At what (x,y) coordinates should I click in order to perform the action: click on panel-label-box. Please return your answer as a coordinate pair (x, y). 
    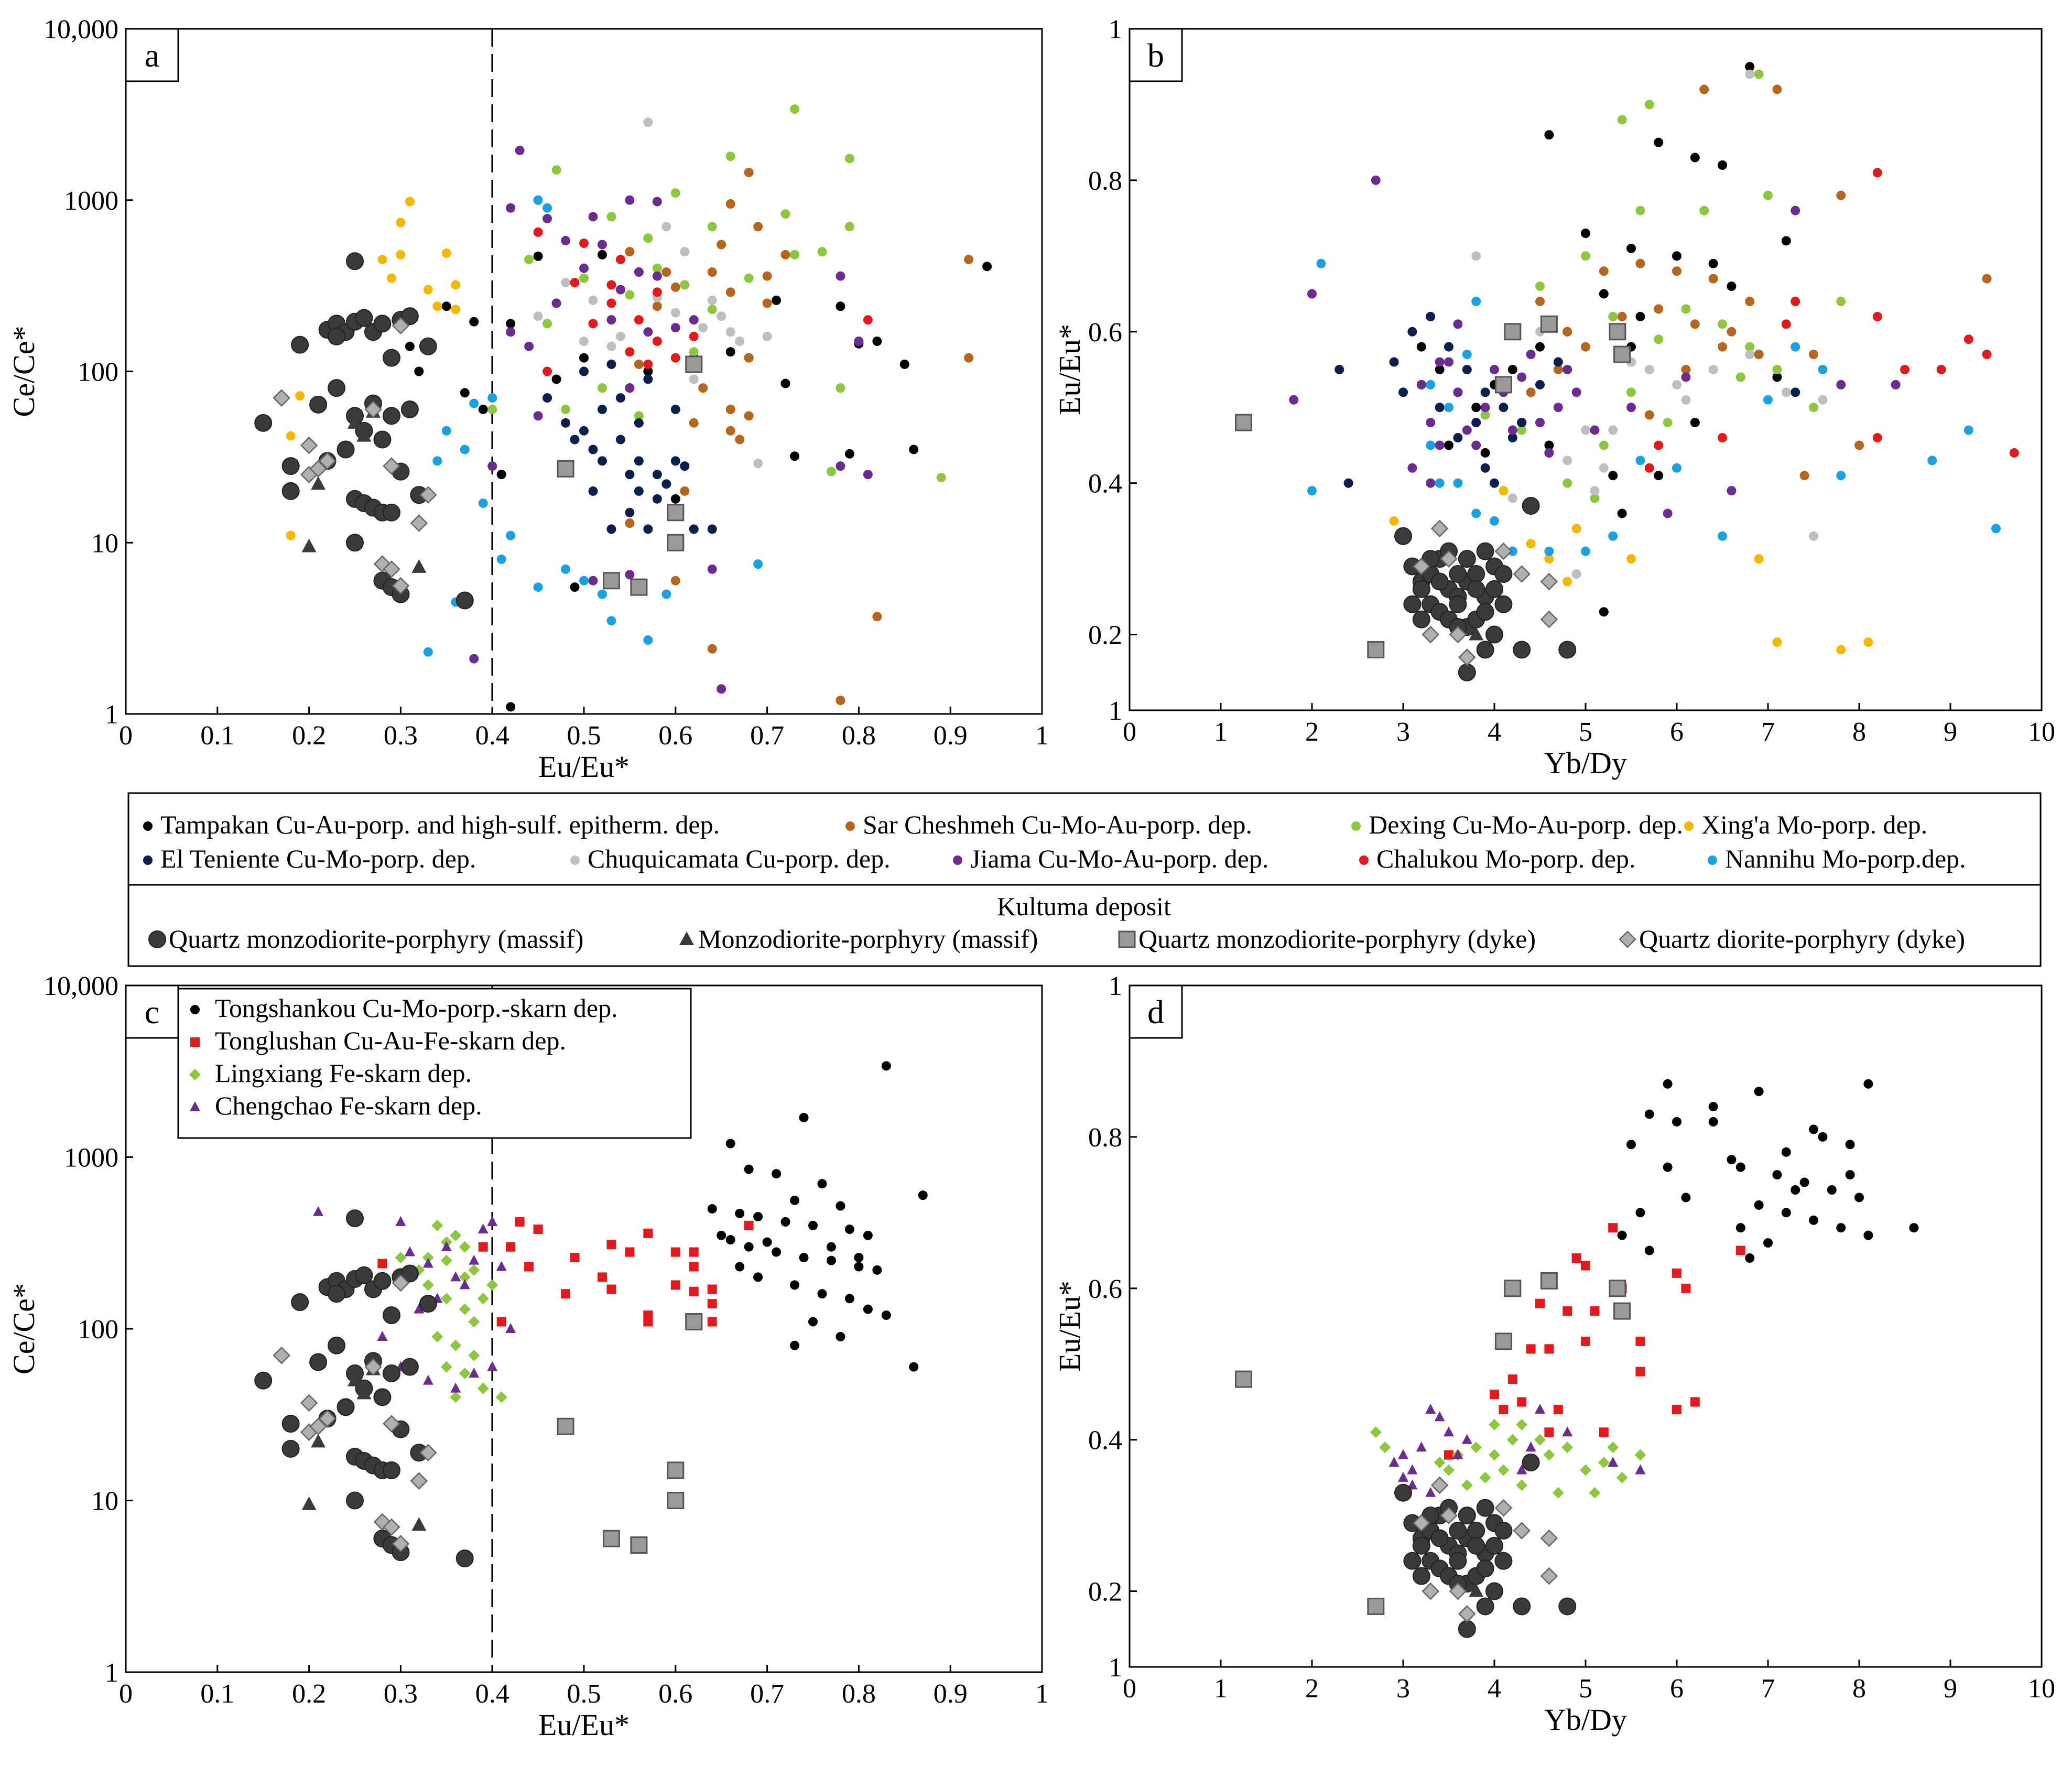
    Looking at the image, I should click on (1156, 55).